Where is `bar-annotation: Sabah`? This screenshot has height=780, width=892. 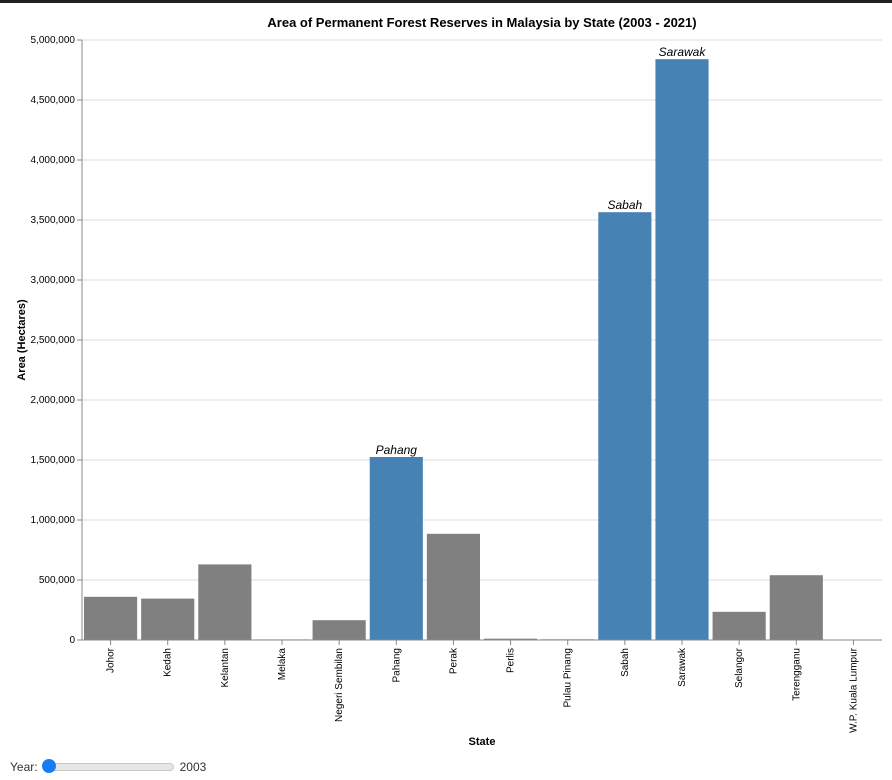 bar-annotation: Sabah is located at coordinates (625, 205).